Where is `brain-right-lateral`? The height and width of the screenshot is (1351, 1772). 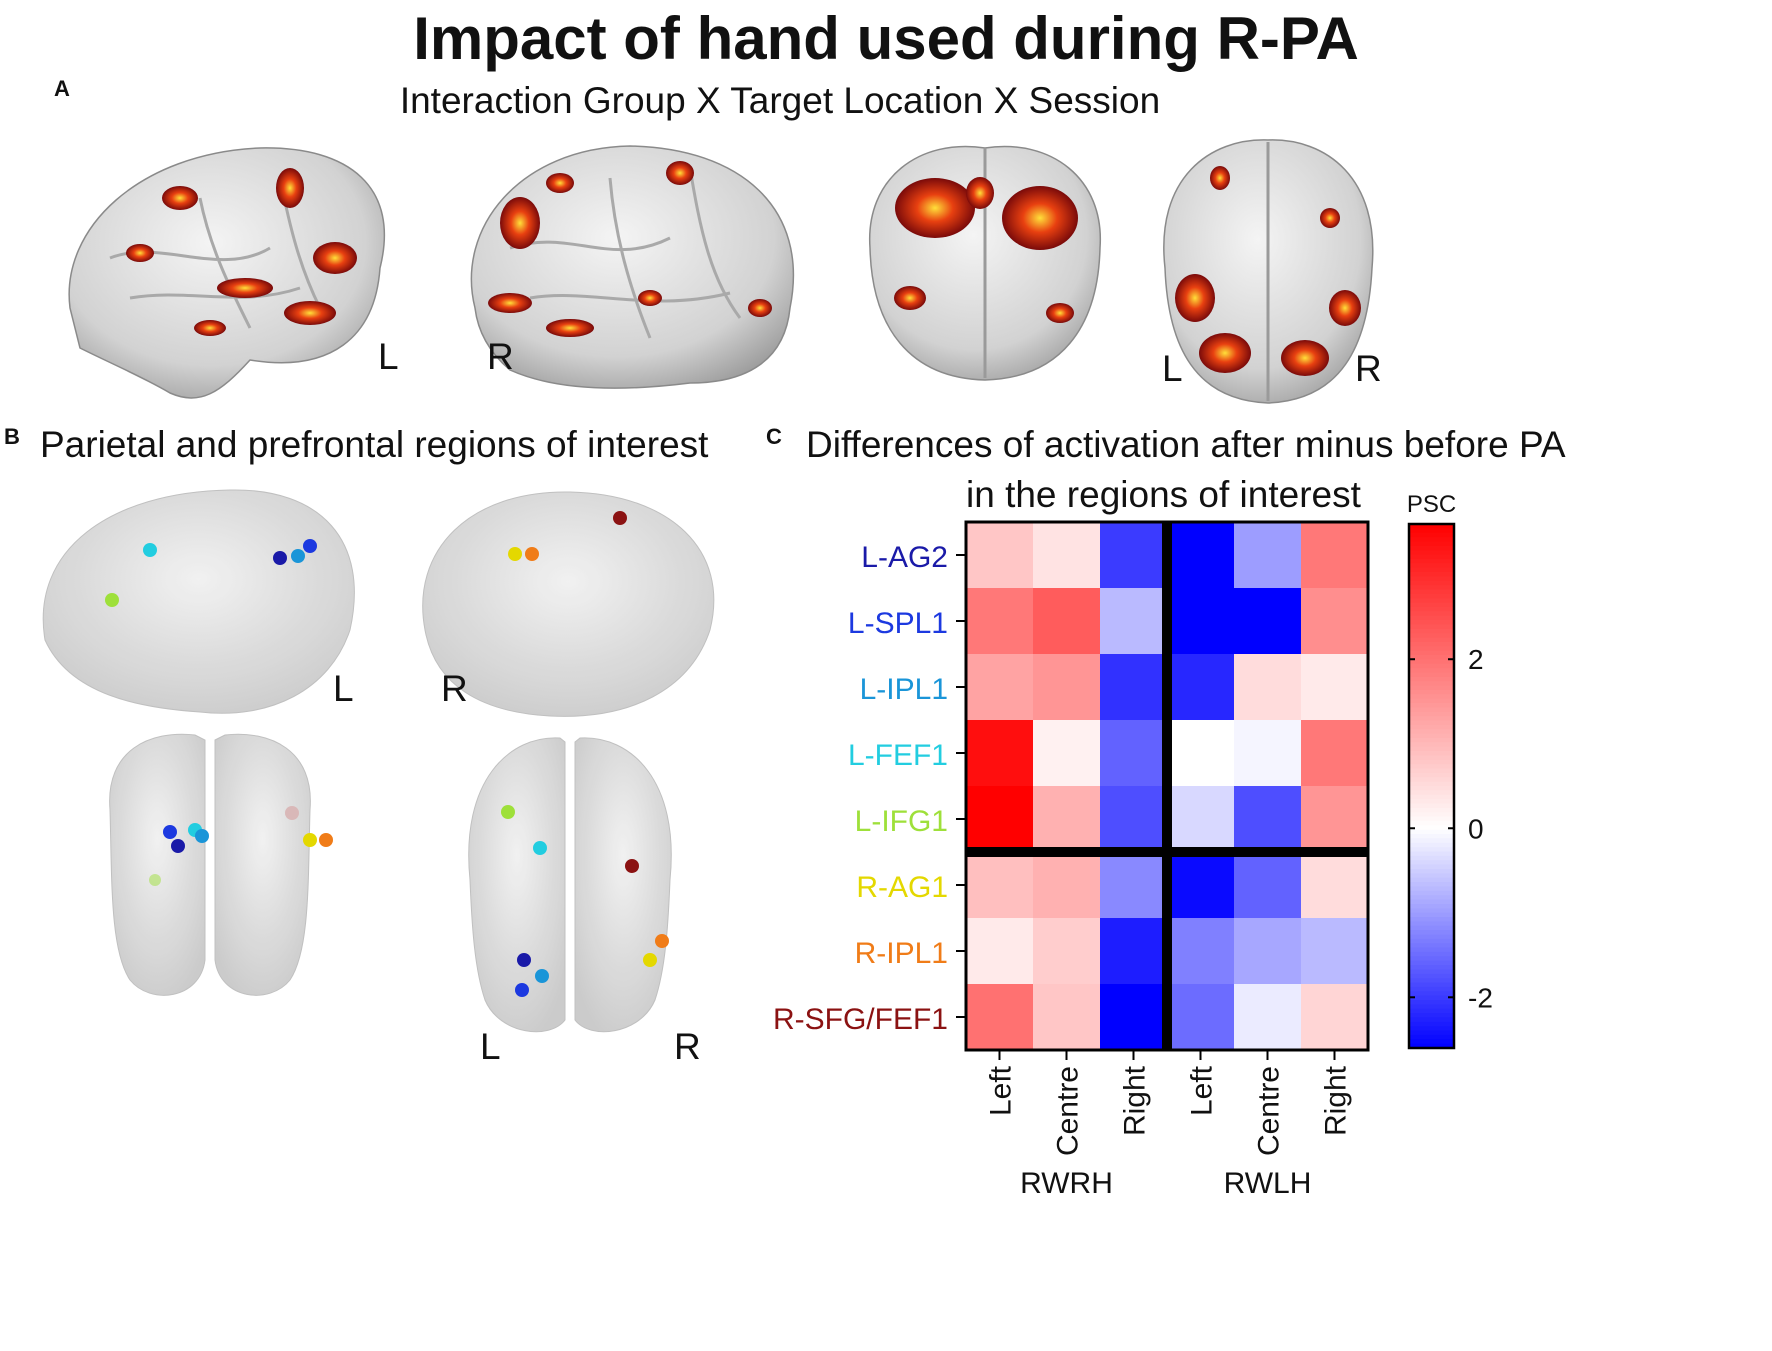
brain-right-lateral is located at coordinates (632, 267).